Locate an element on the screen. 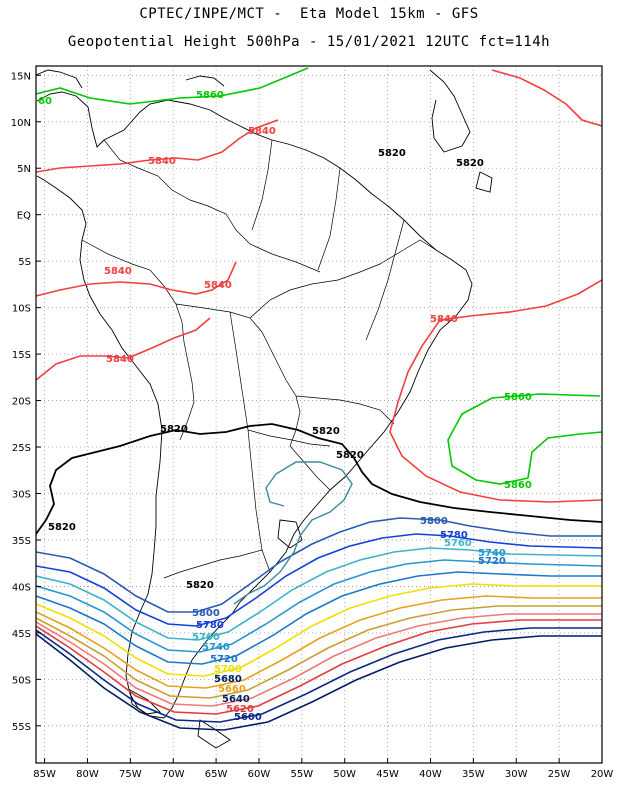 Image resolution: width=618 pixels, height=800 pixels. lon-tick-label: 45W is located at coordinates (387, 774).